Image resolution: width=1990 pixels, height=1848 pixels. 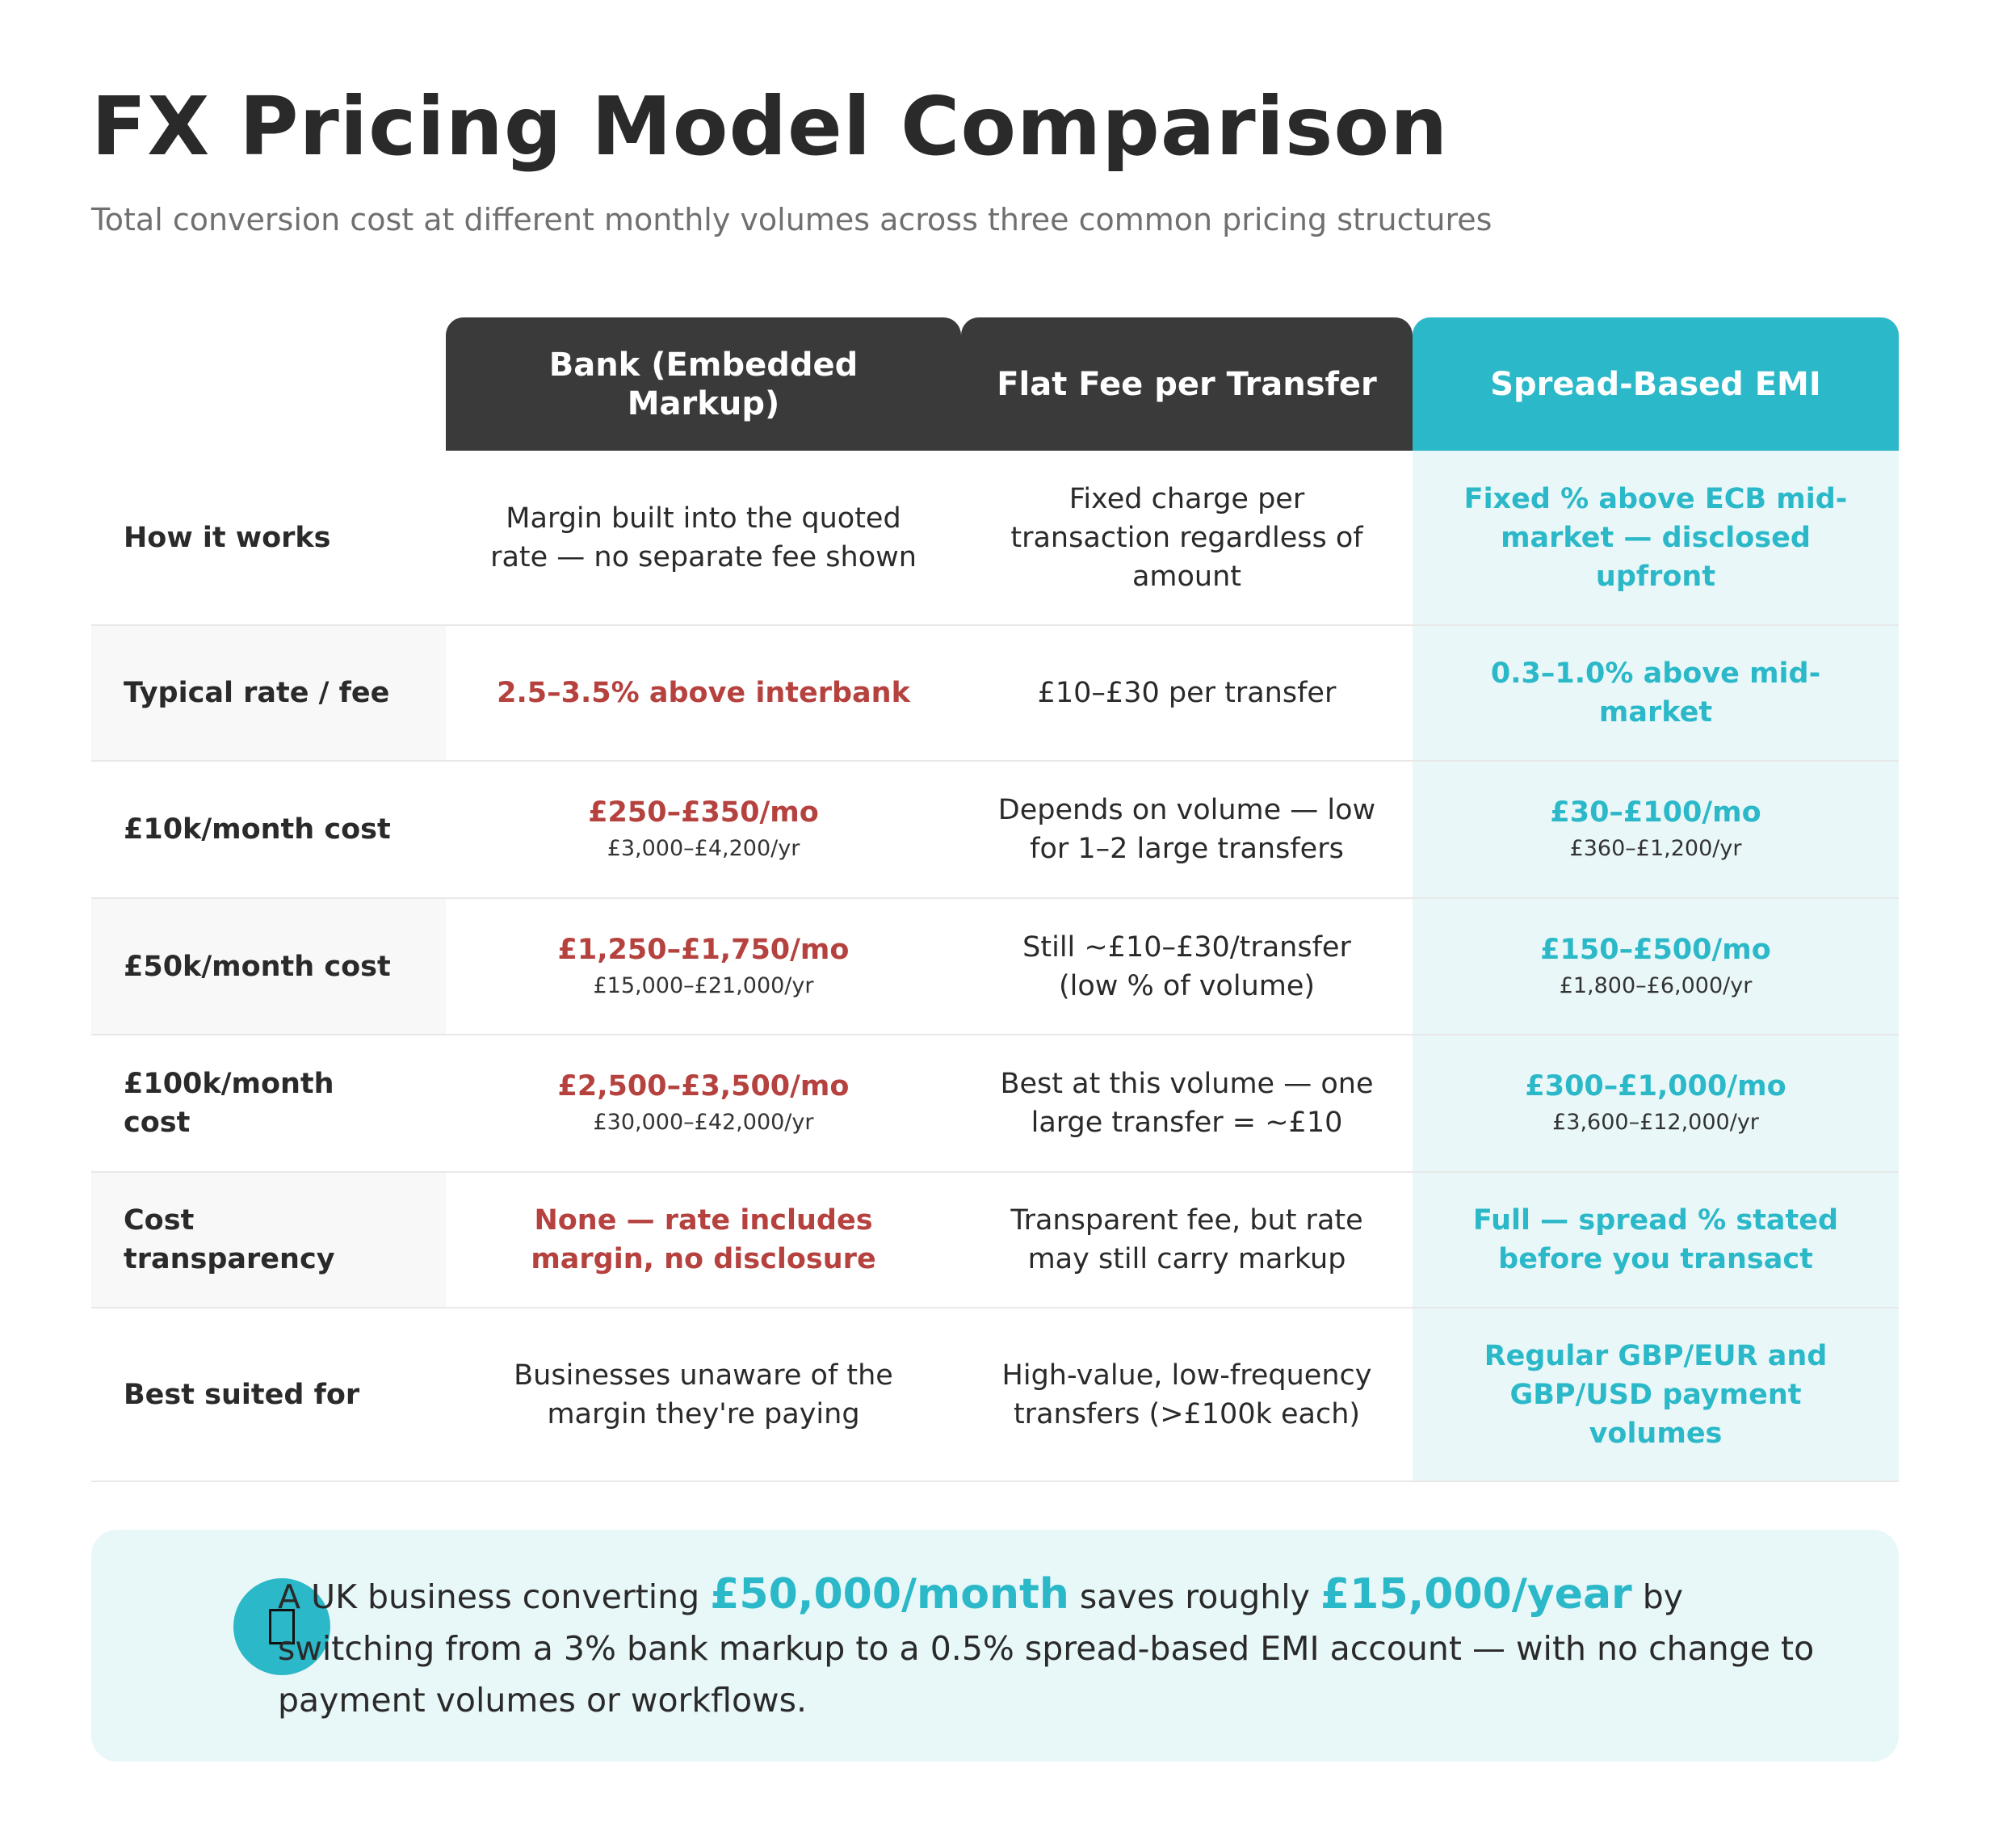 What do you see at coordinates (889, 1594) in the screenshot?
I see `callout-highlight: £50,000/month` at bounding box center [889, 1594].